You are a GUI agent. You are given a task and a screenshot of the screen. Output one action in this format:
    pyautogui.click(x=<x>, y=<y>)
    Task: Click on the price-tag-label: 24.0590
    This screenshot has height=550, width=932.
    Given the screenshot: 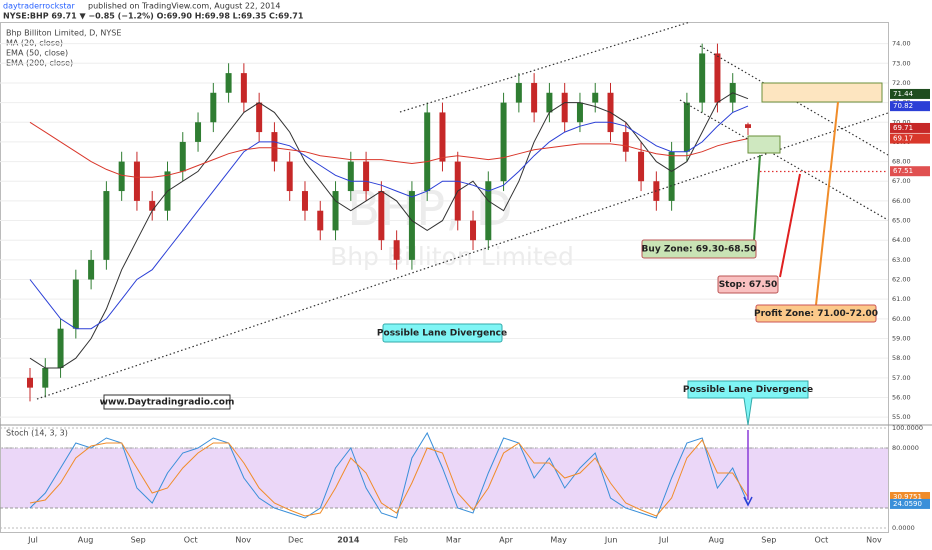 What is the action you would take?
    pyautogui.click(x=907, y=504)
    